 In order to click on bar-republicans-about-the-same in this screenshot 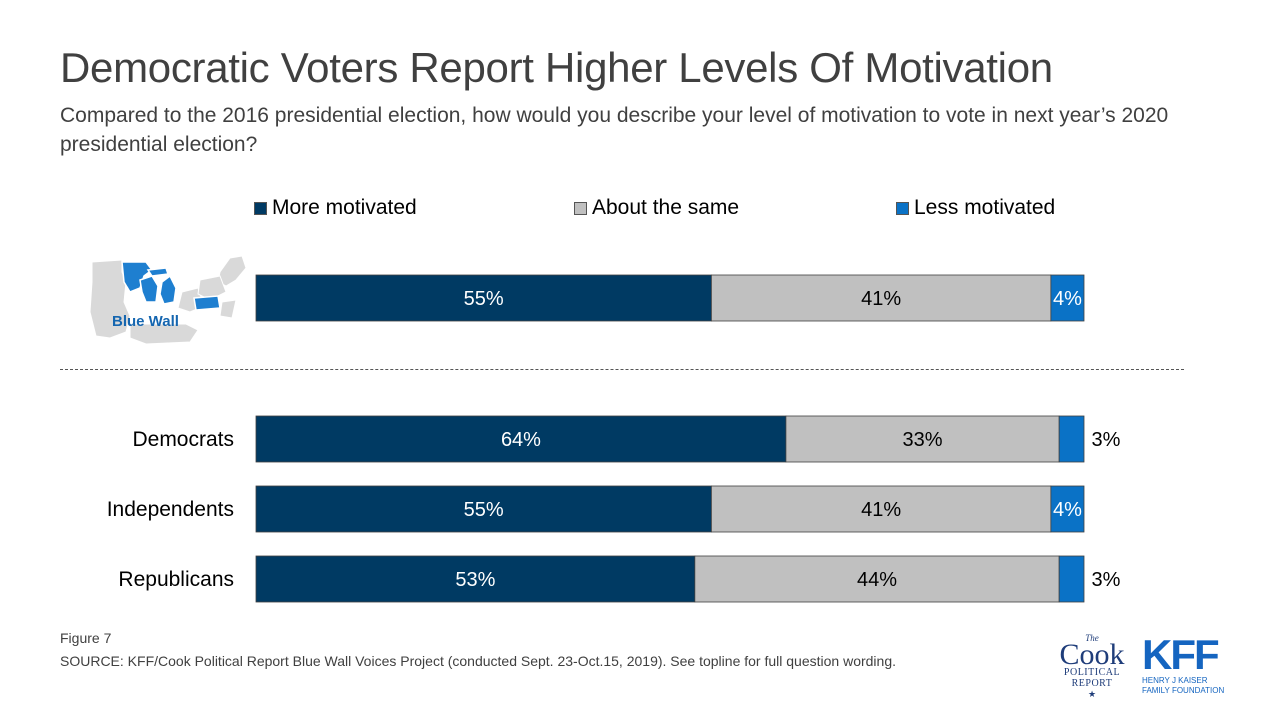, I will do `click(877, 579)`.